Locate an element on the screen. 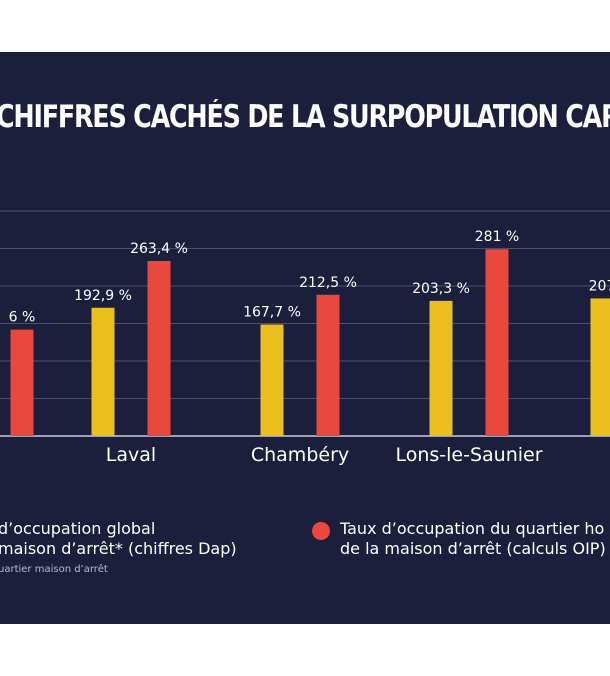 Image resolution: width=610 pixels, height=676 pixels. value-label: 207 is located at coordinates (599, 286).